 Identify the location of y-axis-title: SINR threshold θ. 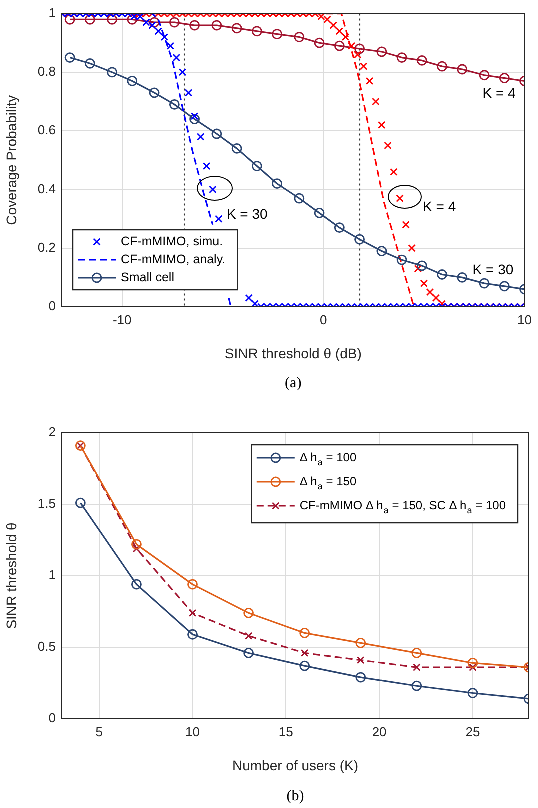
(11, 576).